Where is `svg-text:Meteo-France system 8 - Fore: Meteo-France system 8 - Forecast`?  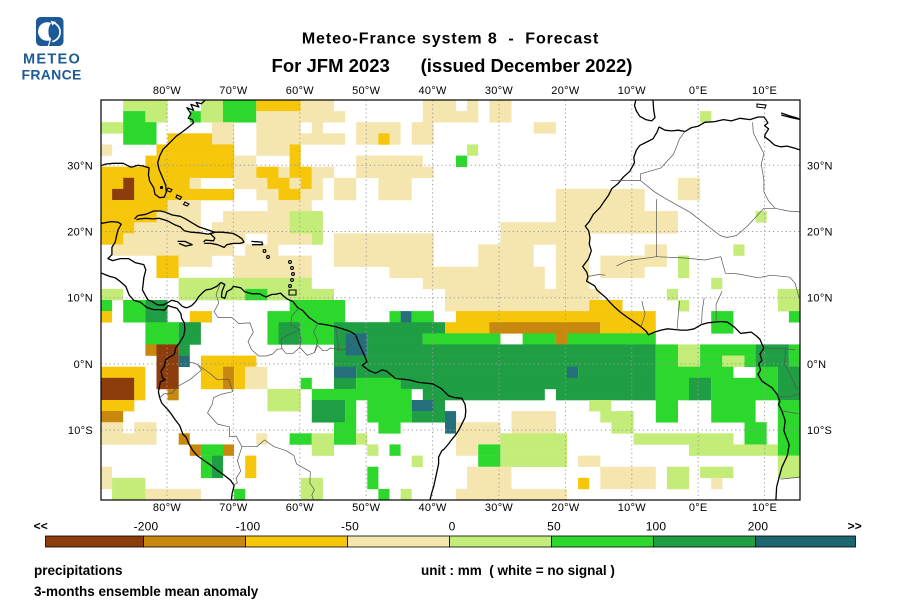 svg-text:Meteo-France system 8 - Fore: Meteo-France system 8 - Forecast is located at coordinates (450, 39).